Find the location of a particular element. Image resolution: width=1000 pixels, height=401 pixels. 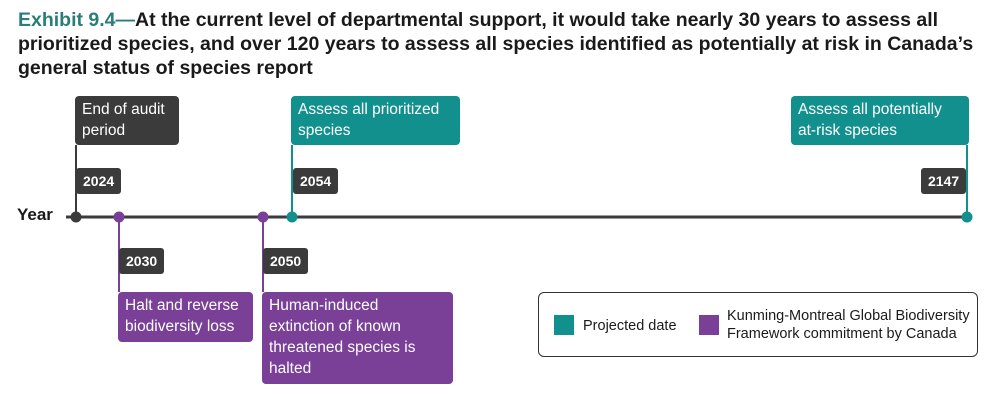

legend-swatch-projected is located at coordinates (564, 325).